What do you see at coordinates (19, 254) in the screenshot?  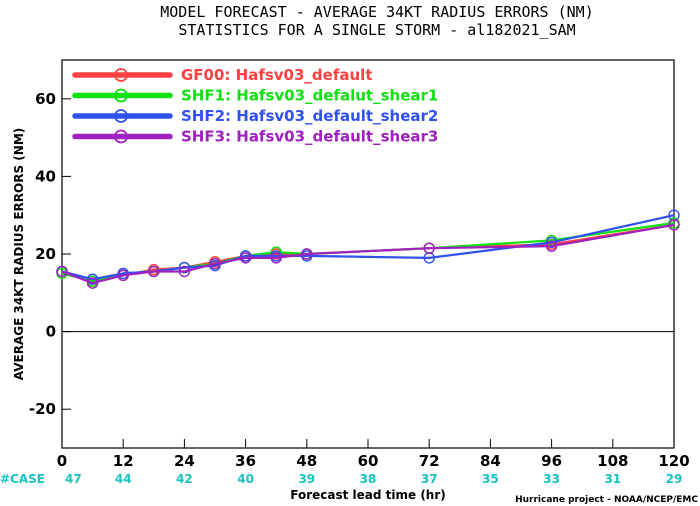 I see `y-axis-label: AVERAGE 34KT RADIUS ERRORS (NM)` at bounding box center [19, 254].